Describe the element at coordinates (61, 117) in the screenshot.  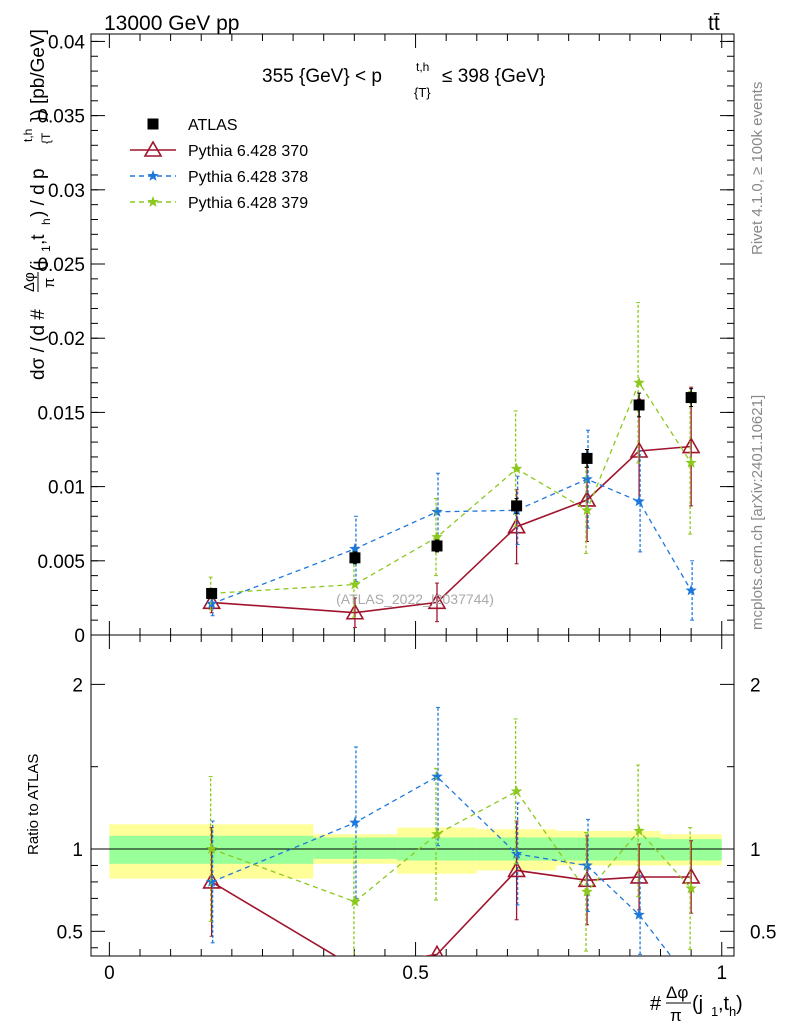
I see `main-y-tick-label: 0.035` at that location.